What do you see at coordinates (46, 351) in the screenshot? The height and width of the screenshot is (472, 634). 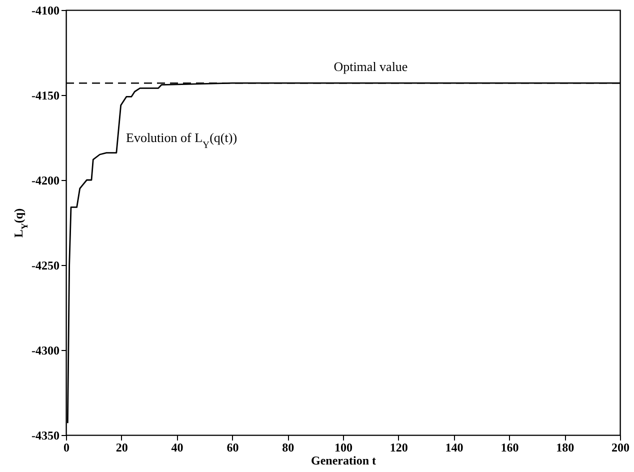 I see `y-tick-label: -4300` at bounding box center [46, 351].